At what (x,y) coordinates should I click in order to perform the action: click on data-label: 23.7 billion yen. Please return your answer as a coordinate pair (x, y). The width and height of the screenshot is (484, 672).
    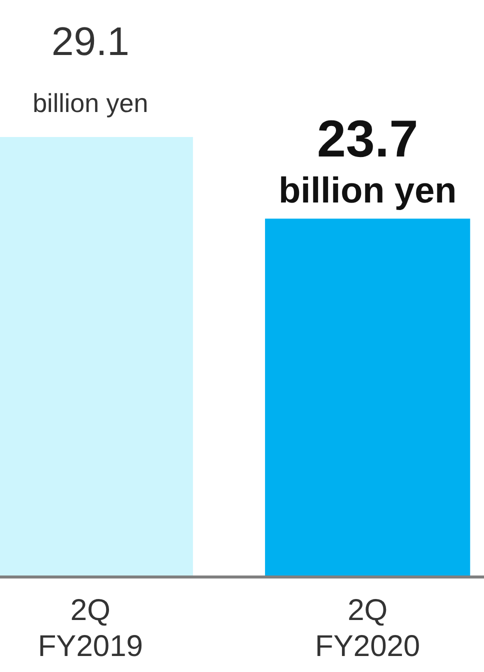
    Looking at the image, I should click on (367, 160).